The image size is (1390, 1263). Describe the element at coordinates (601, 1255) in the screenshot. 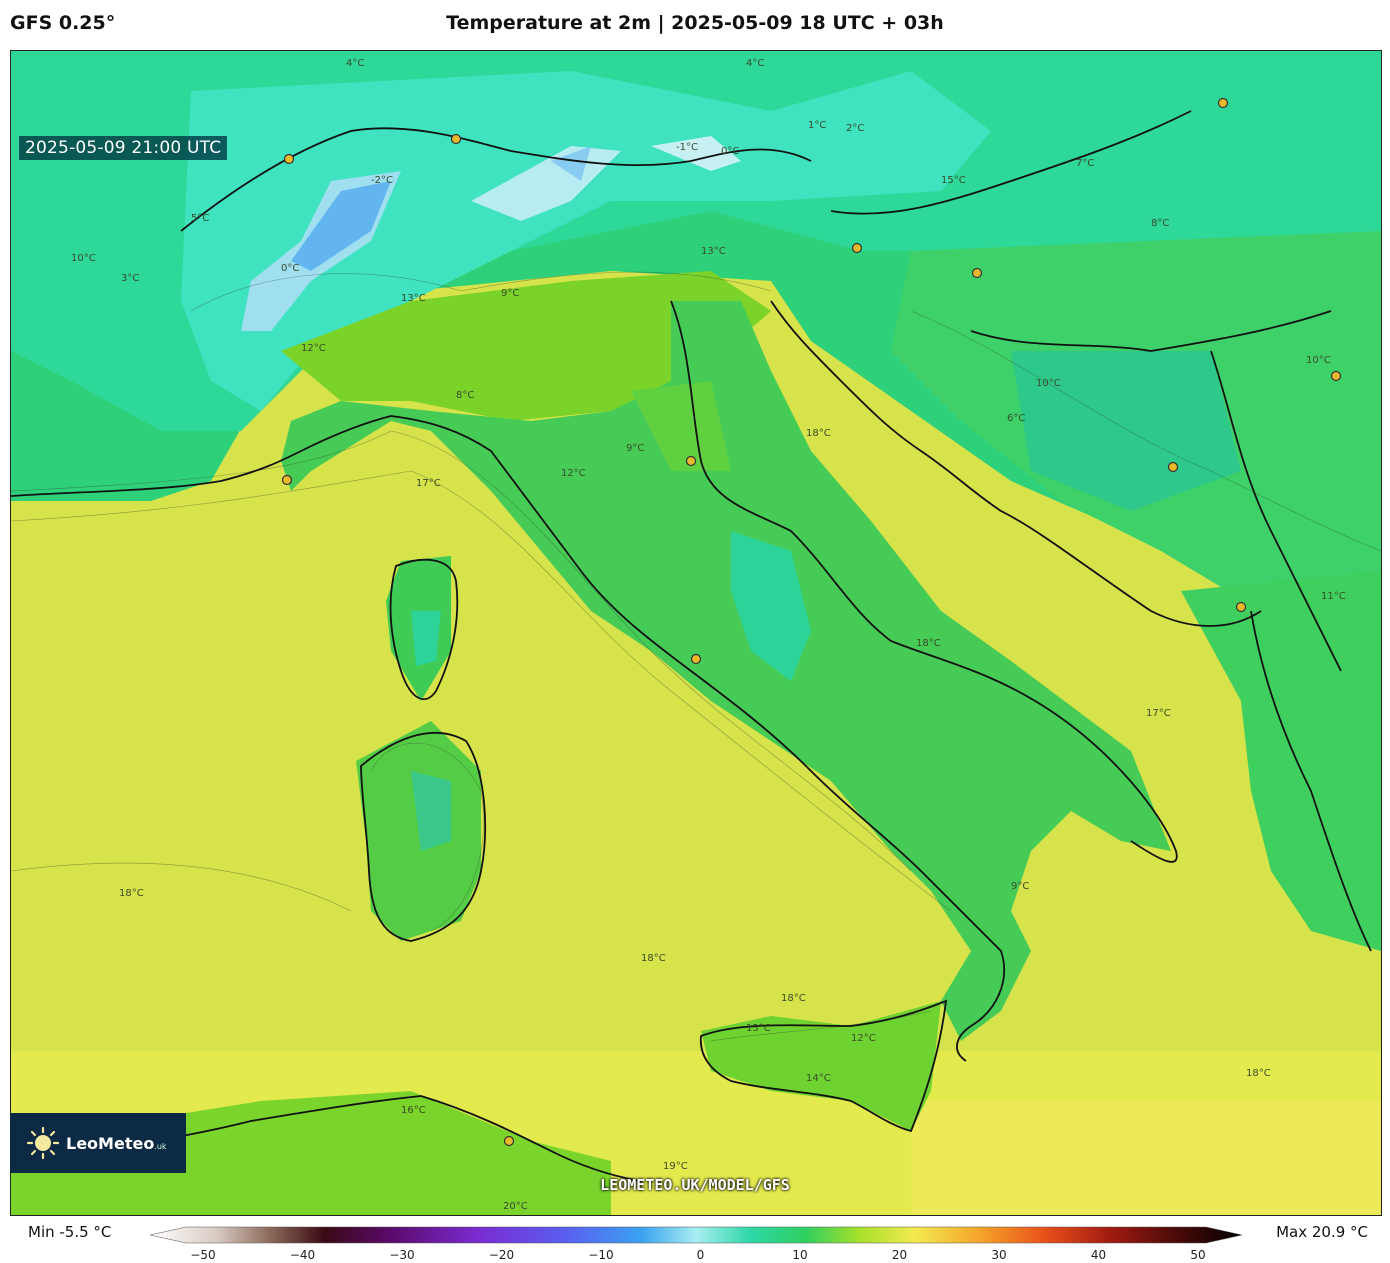

I see `scale-tick: −10` at that location.